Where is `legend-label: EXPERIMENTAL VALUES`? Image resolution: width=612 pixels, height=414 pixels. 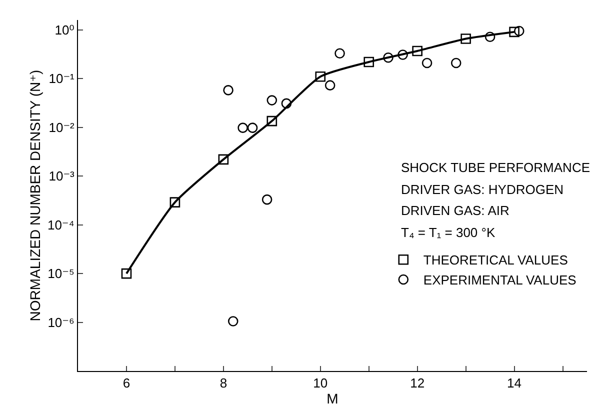 legend-label: EXPERIMENTAL VALUES is located at coordinates (500, 280).